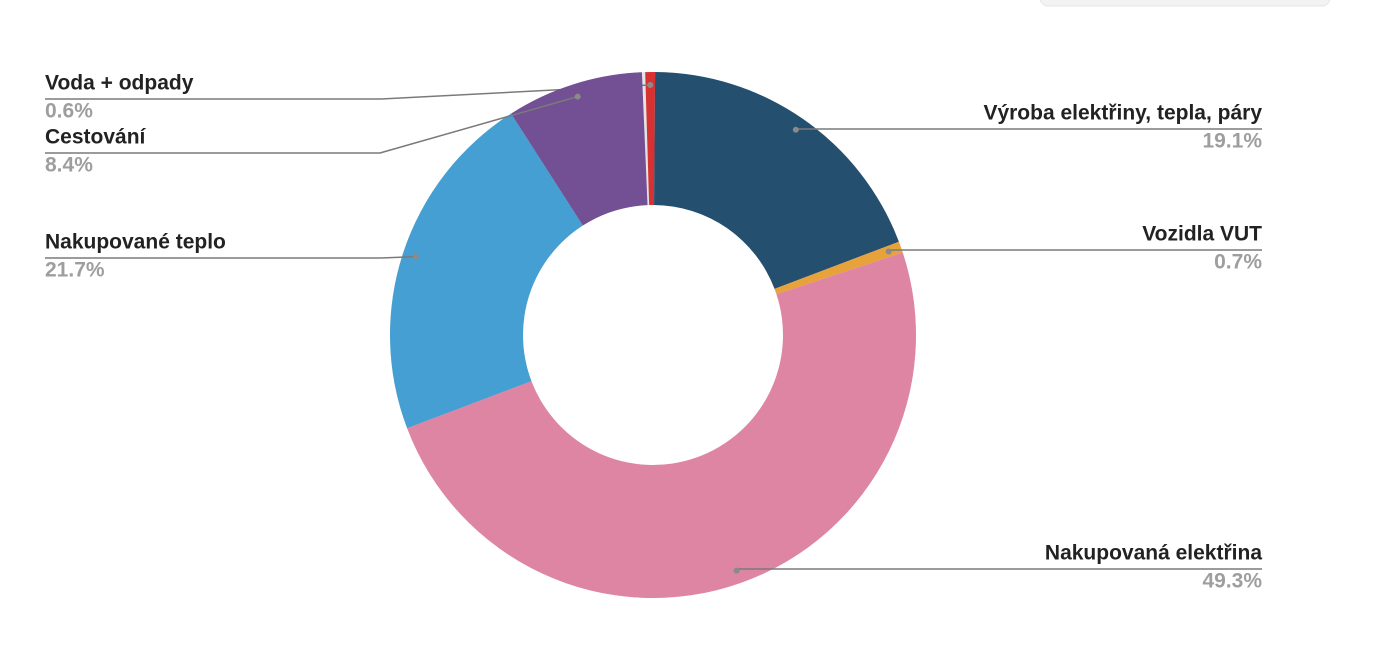  Describe the element at coordinates (96, 137) in the screenshot. I see `slice-name: Cestování` at that location.